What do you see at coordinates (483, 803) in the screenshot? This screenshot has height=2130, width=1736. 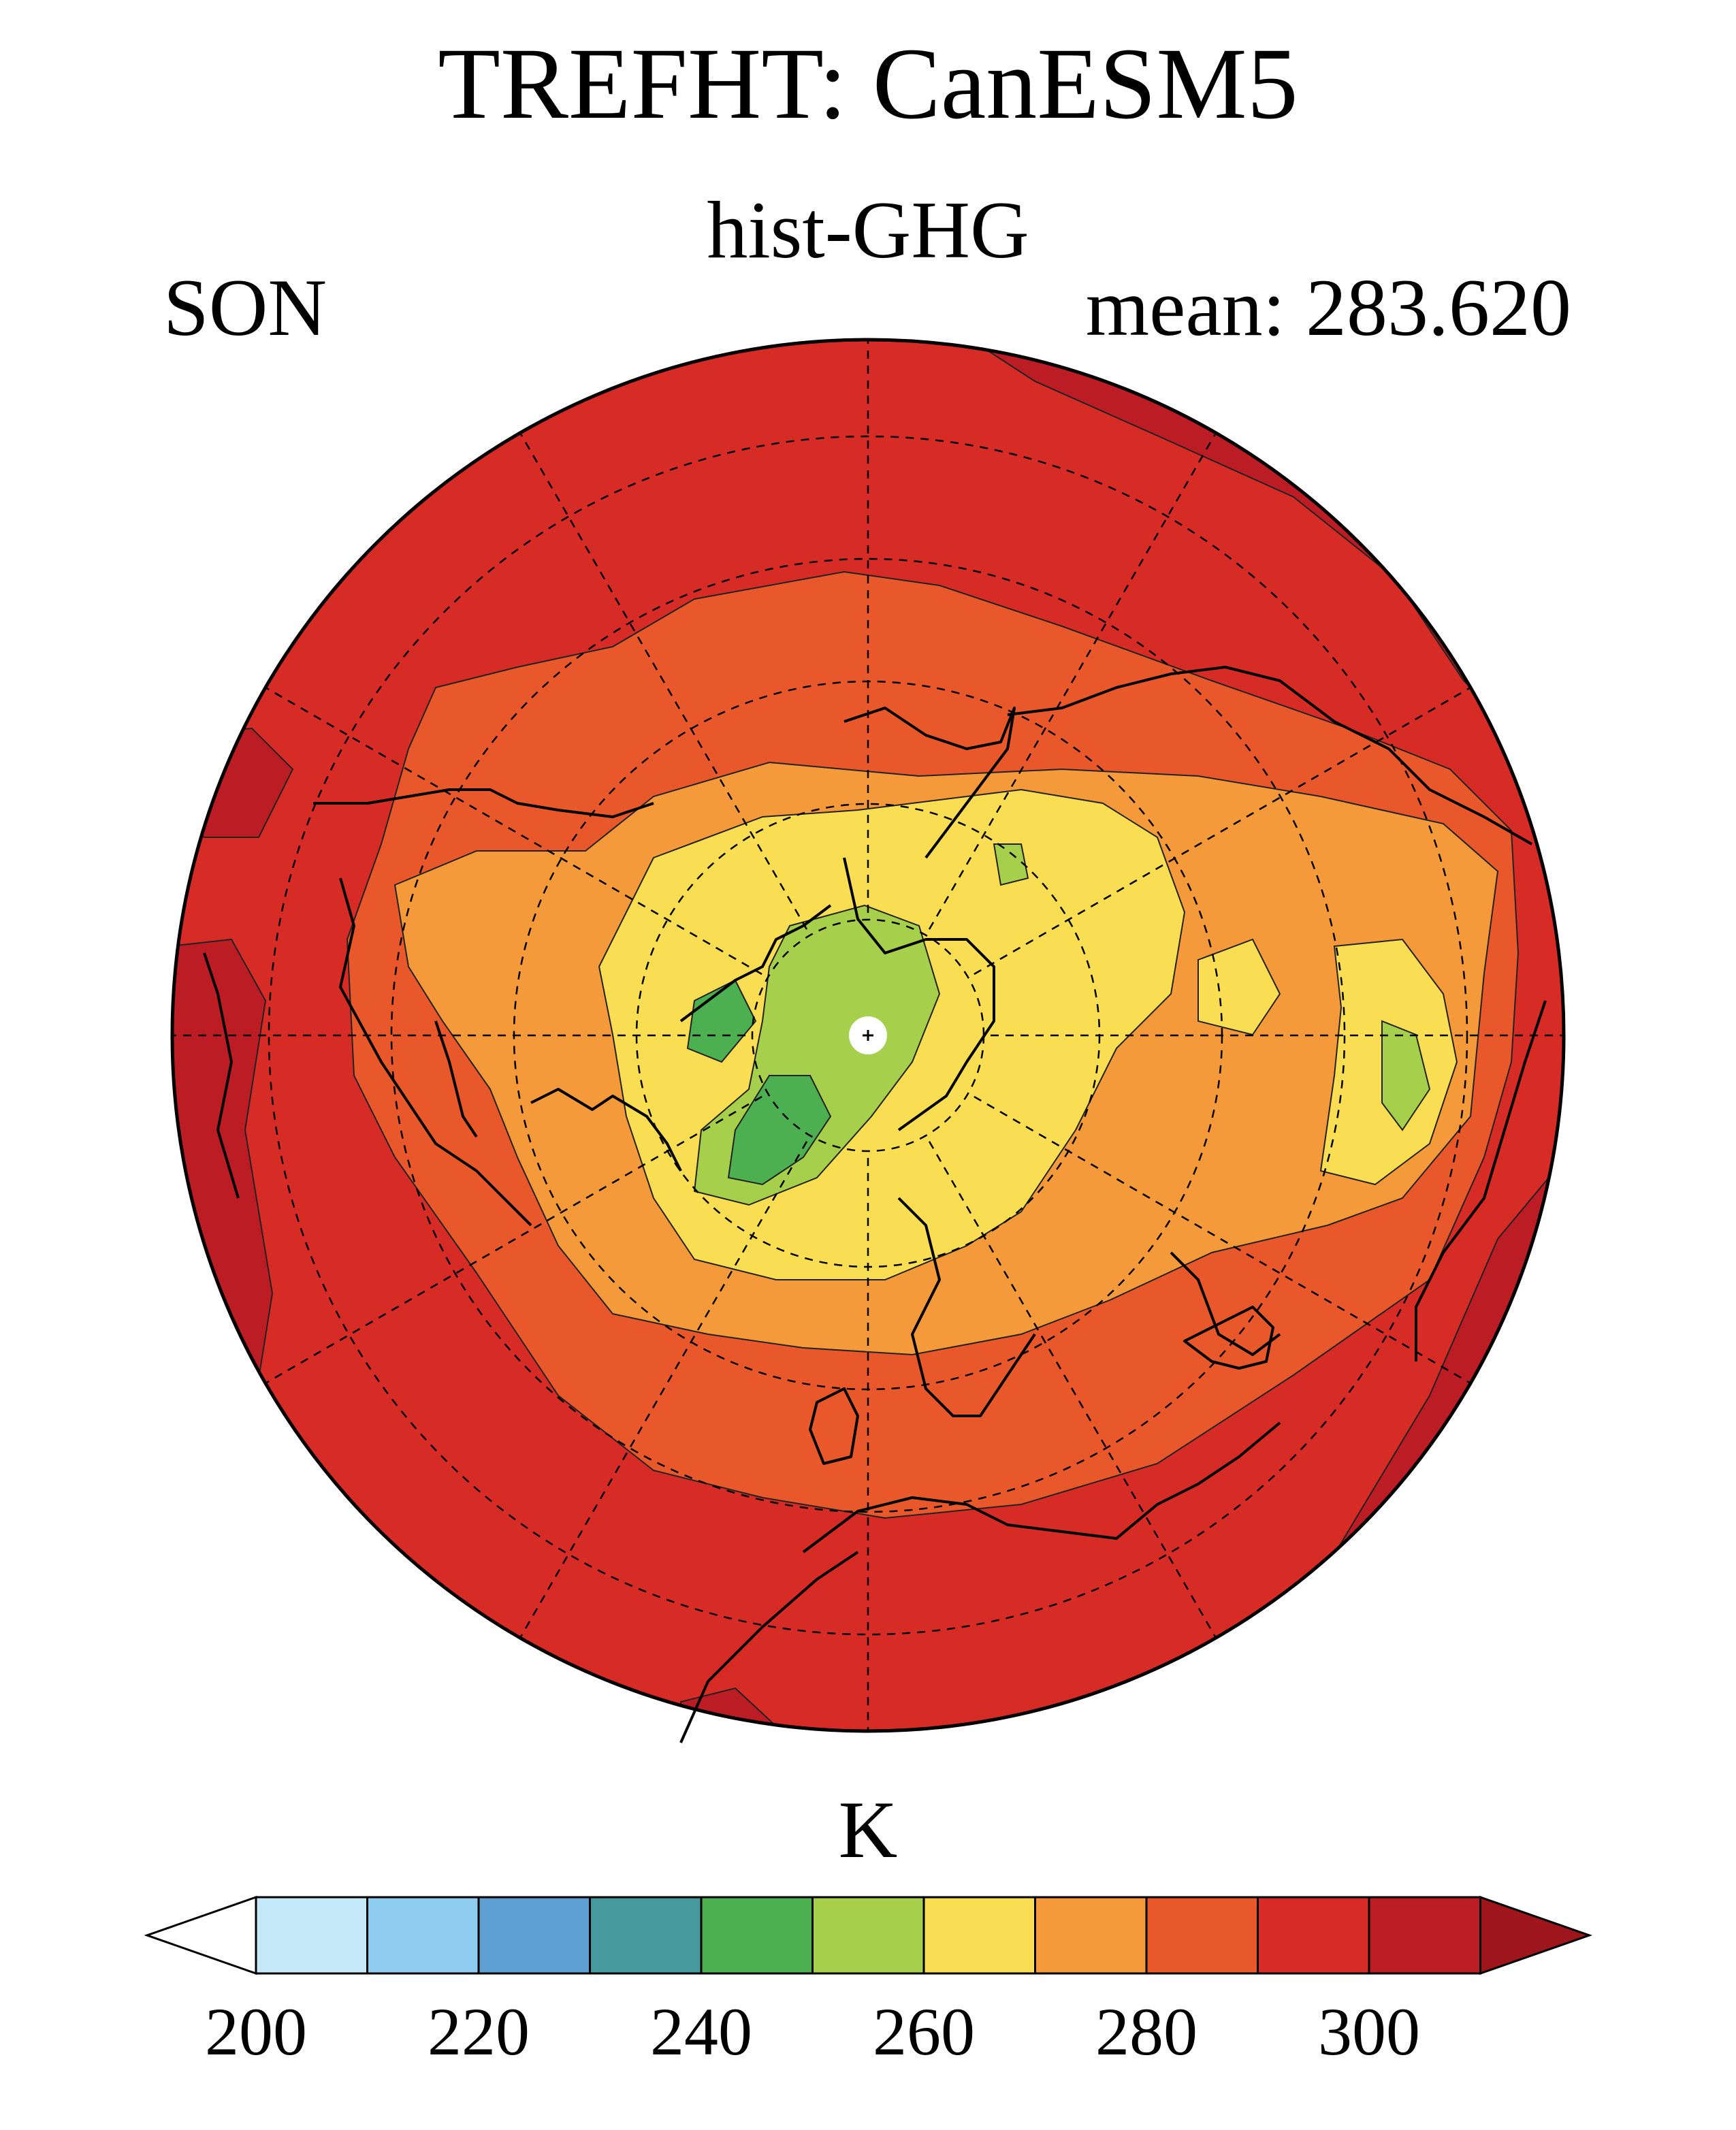 I see `coast-alaska` at bounding box center [483, 803].